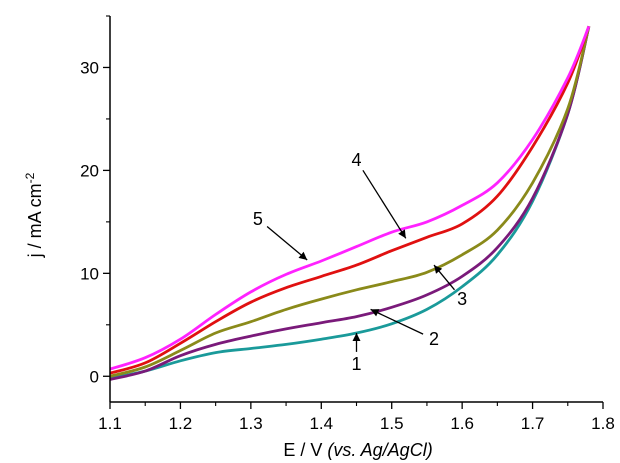 The width and height of the screenshot is (620, 463). What do you see at coordinates (462, 423) in the screenshot?
I see `x-tick-label: 1.6` at bounding box center [462, 423].